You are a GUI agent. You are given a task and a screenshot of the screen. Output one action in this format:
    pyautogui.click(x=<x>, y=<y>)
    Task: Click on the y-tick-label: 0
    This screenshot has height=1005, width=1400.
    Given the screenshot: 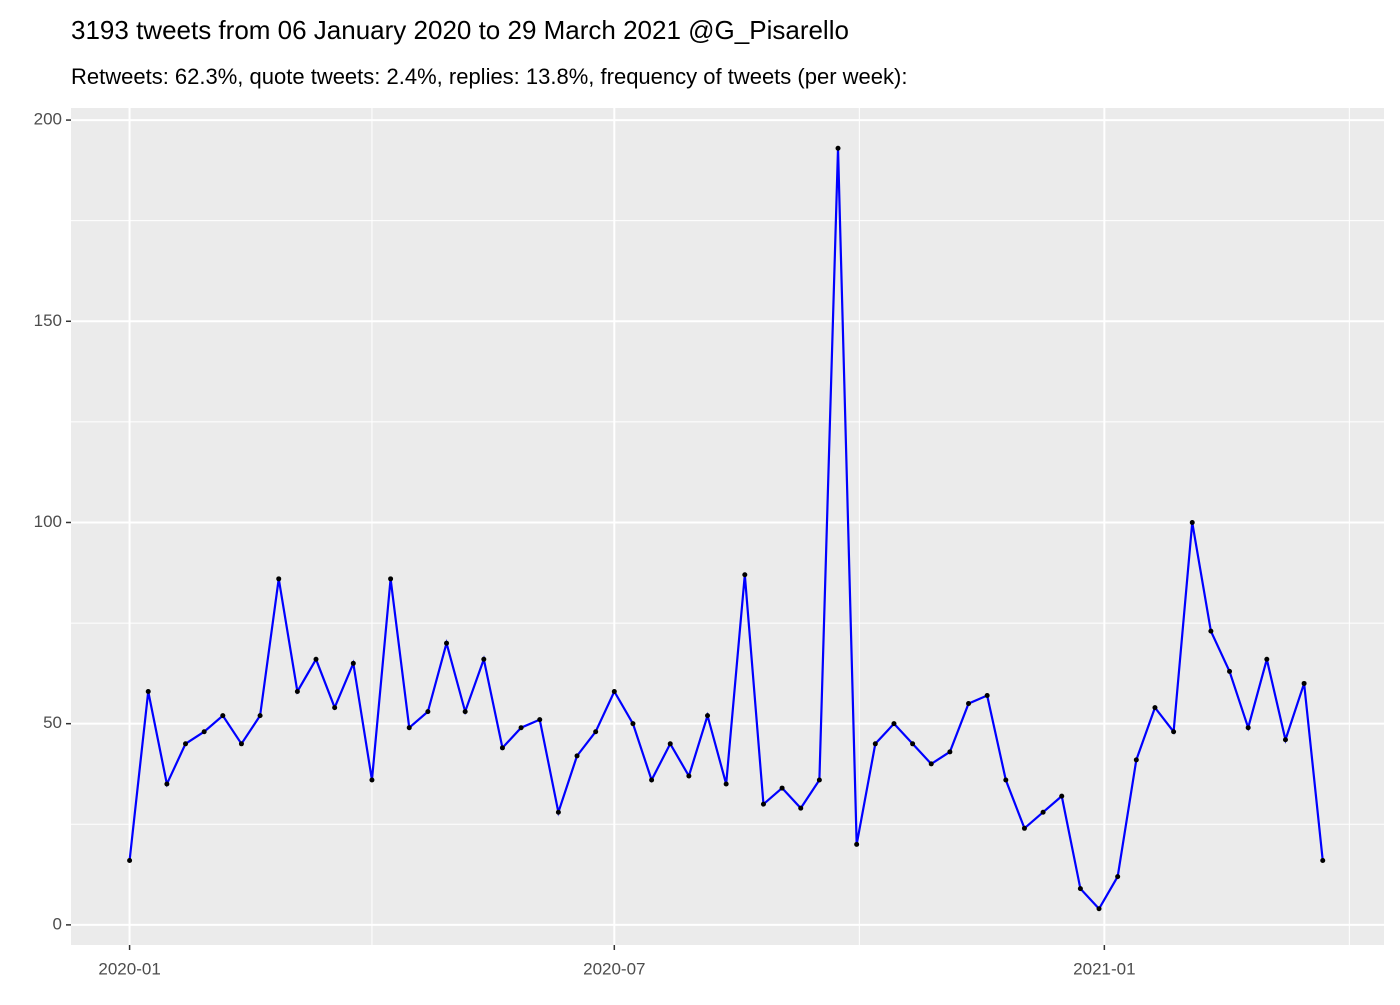 What is the action you would take?
    pyautogui.click(x=57, y=923)
    